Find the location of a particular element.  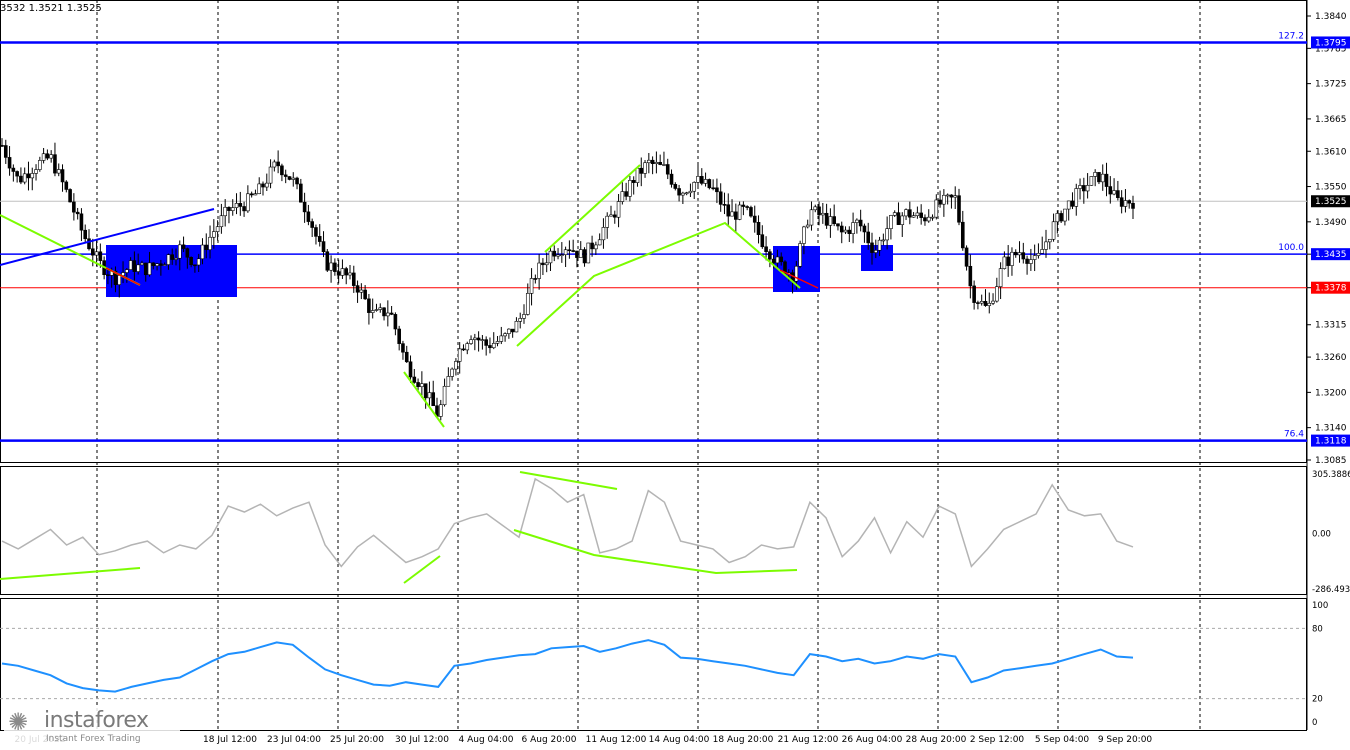

y-tick-label: 1.3490 is located at coordinates (1331, 223).